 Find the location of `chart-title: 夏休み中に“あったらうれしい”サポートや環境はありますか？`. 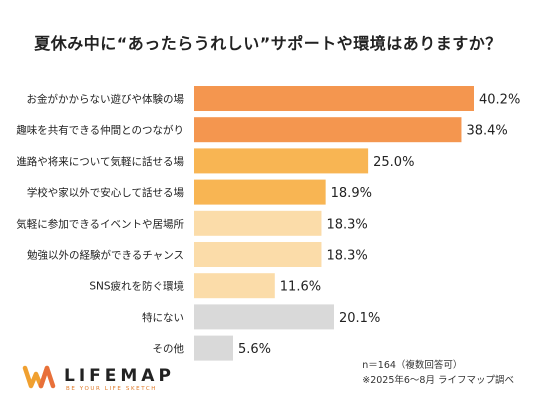

chart-title: 夏休み中に“あったらうれしい”サポートや環境はありますか？ is located at coordinates (268, 43).